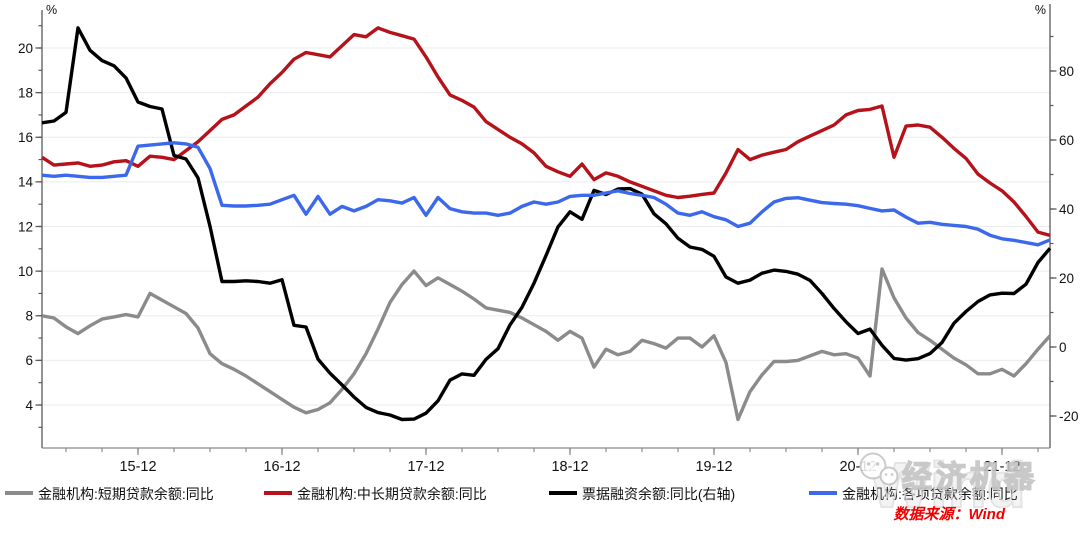 The width and height of the screenshot is (1080, 533). I want to click on left-axis-tick-label: 14, so click(26, 182).